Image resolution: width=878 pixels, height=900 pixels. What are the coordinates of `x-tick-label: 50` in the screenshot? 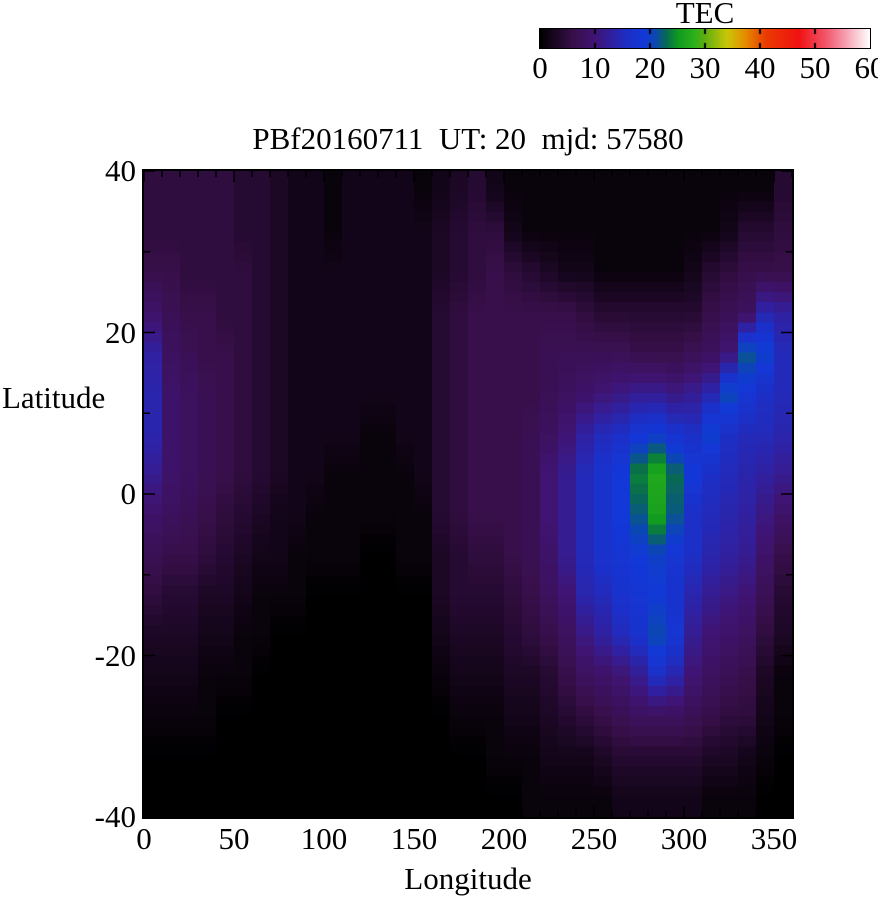 It's located at (234, 838).